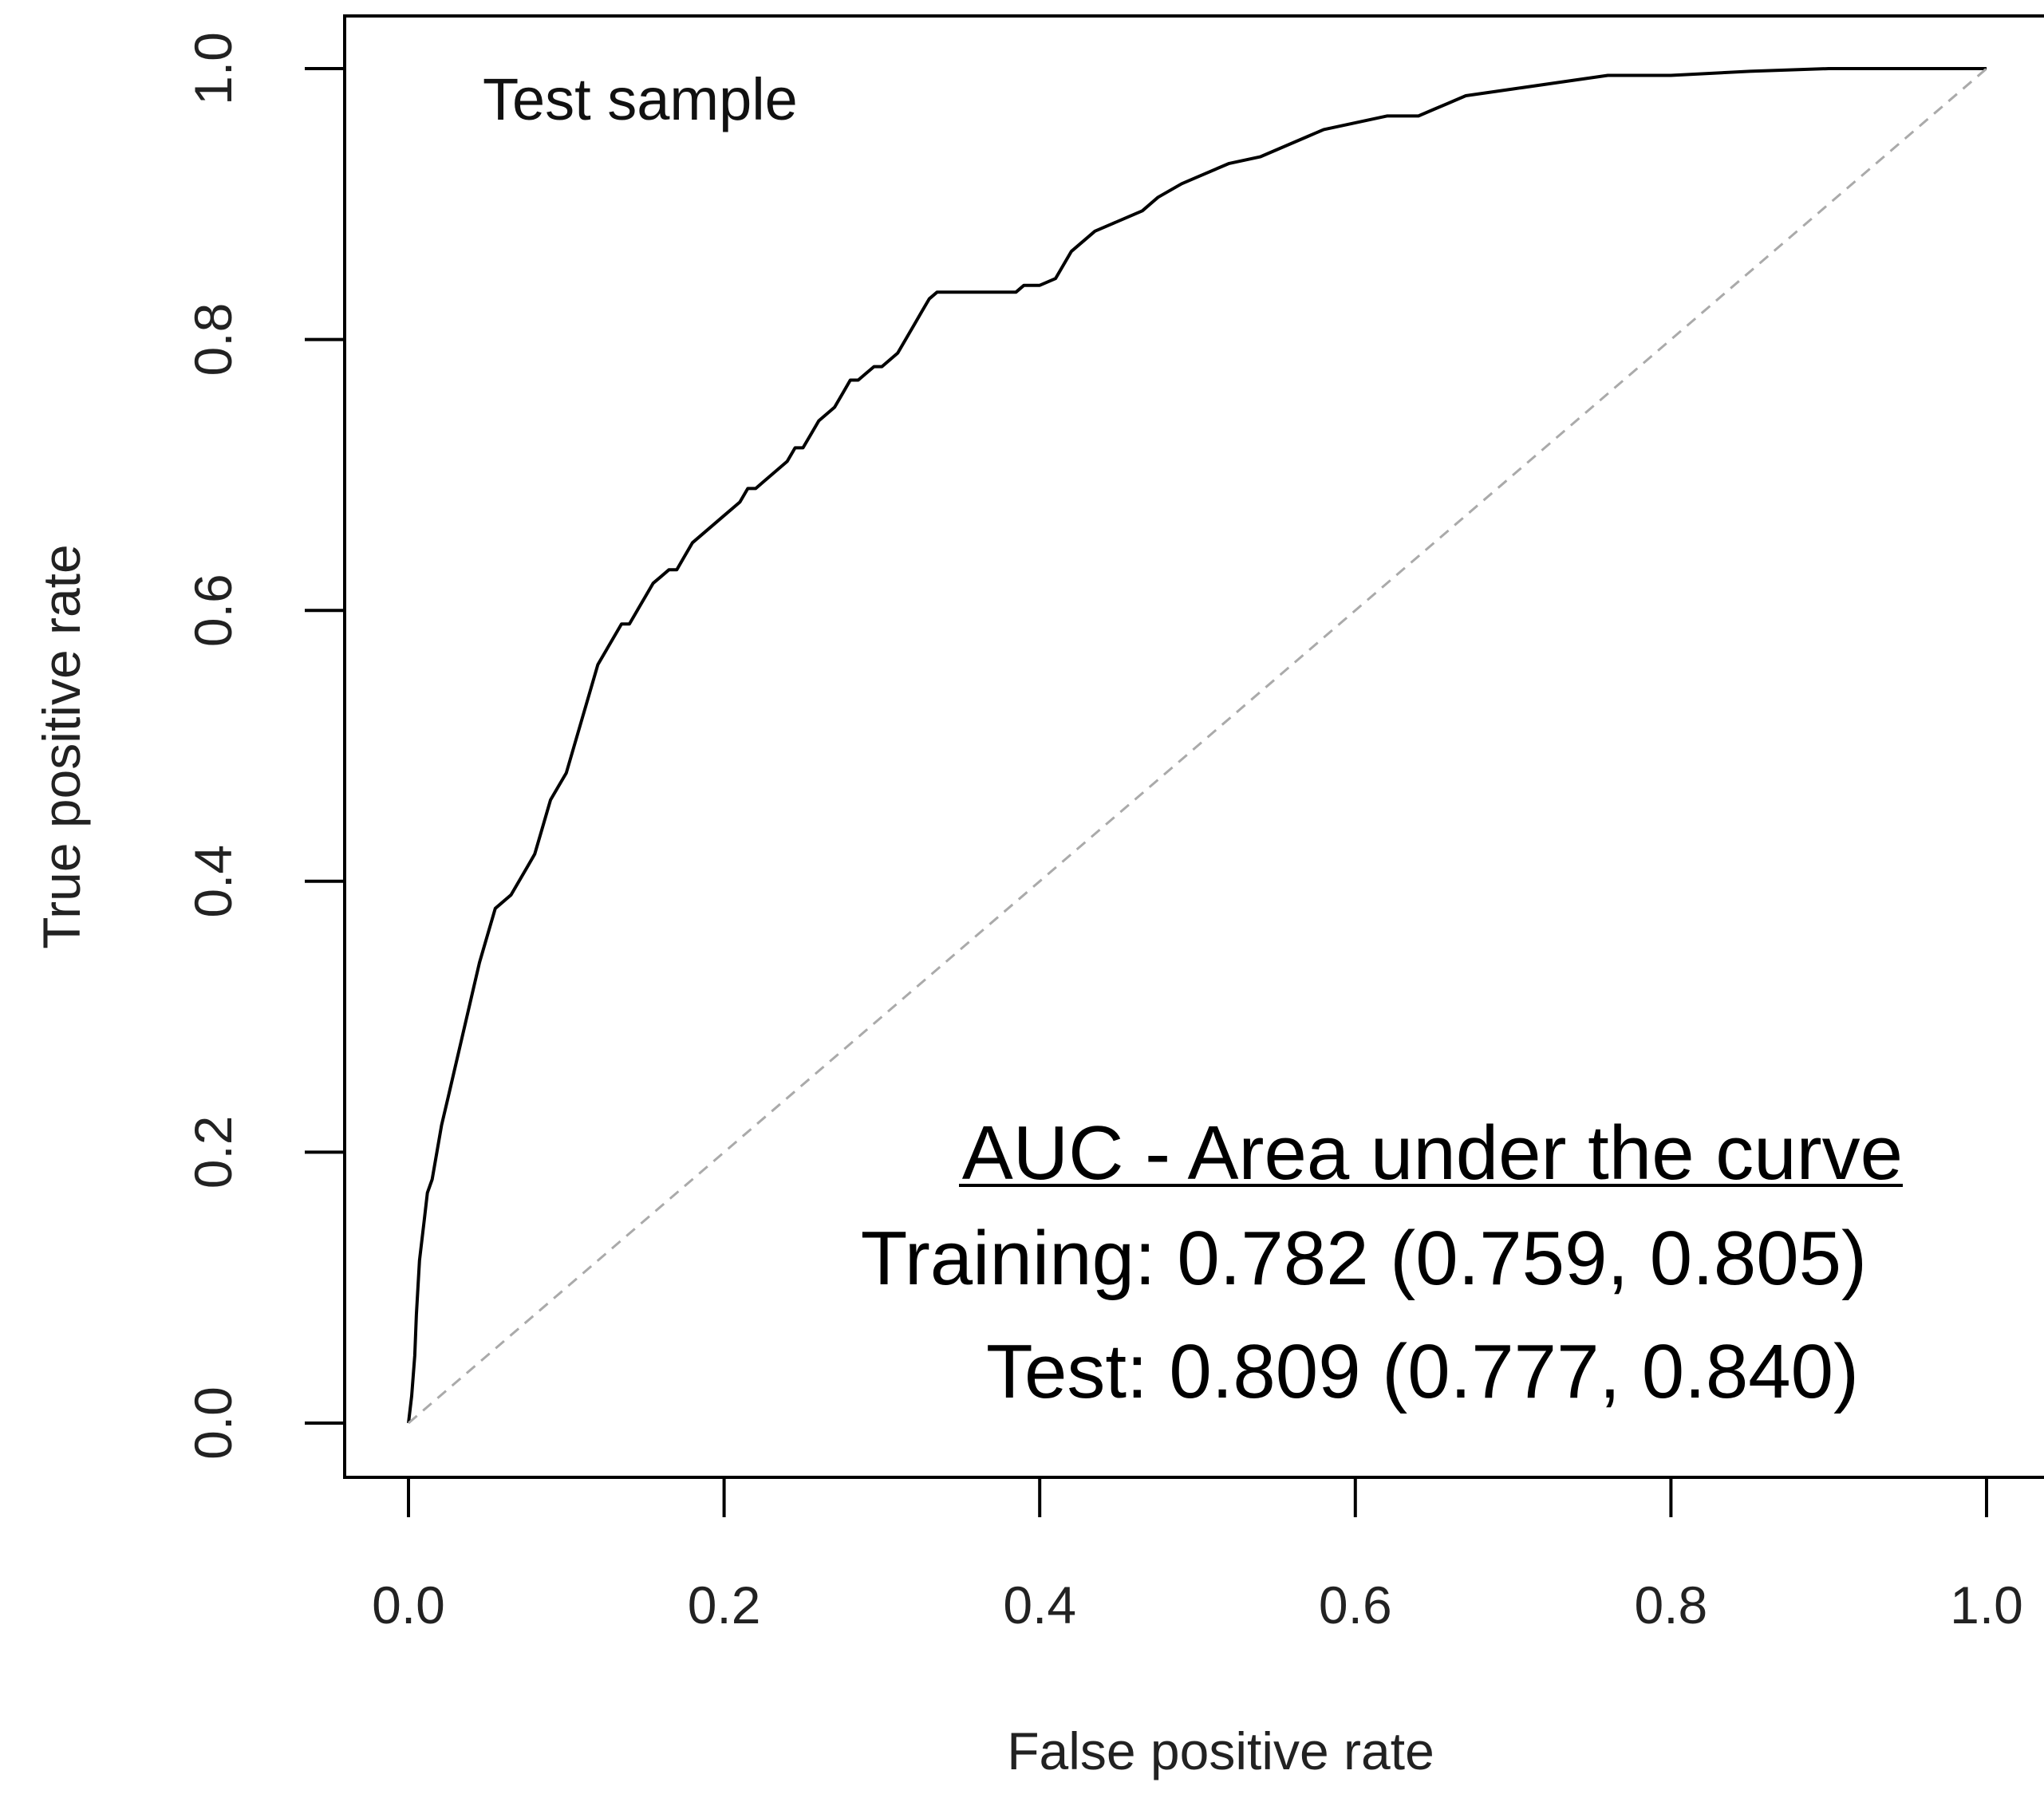 This screenshot has width=2044, height=1802. I want to click on y-tick-label: 0.6, so click(213, 610).